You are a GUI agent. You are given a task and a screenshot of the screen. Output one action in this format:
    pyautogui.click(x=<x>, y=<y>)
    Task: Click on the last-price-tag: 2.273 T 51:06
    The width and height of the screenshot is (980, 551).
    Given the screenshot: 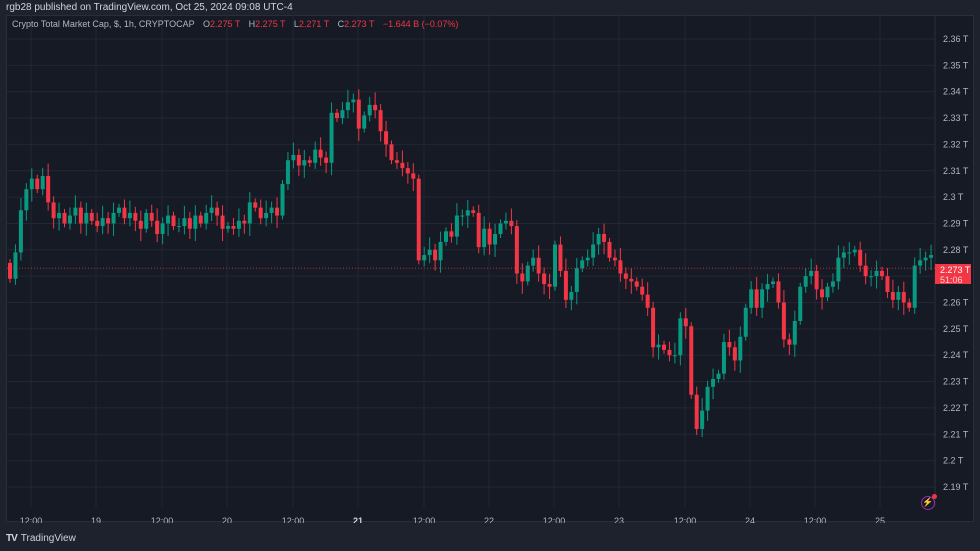 What is the action you would take?
    pyautogui.click(x=953, y=274)
    